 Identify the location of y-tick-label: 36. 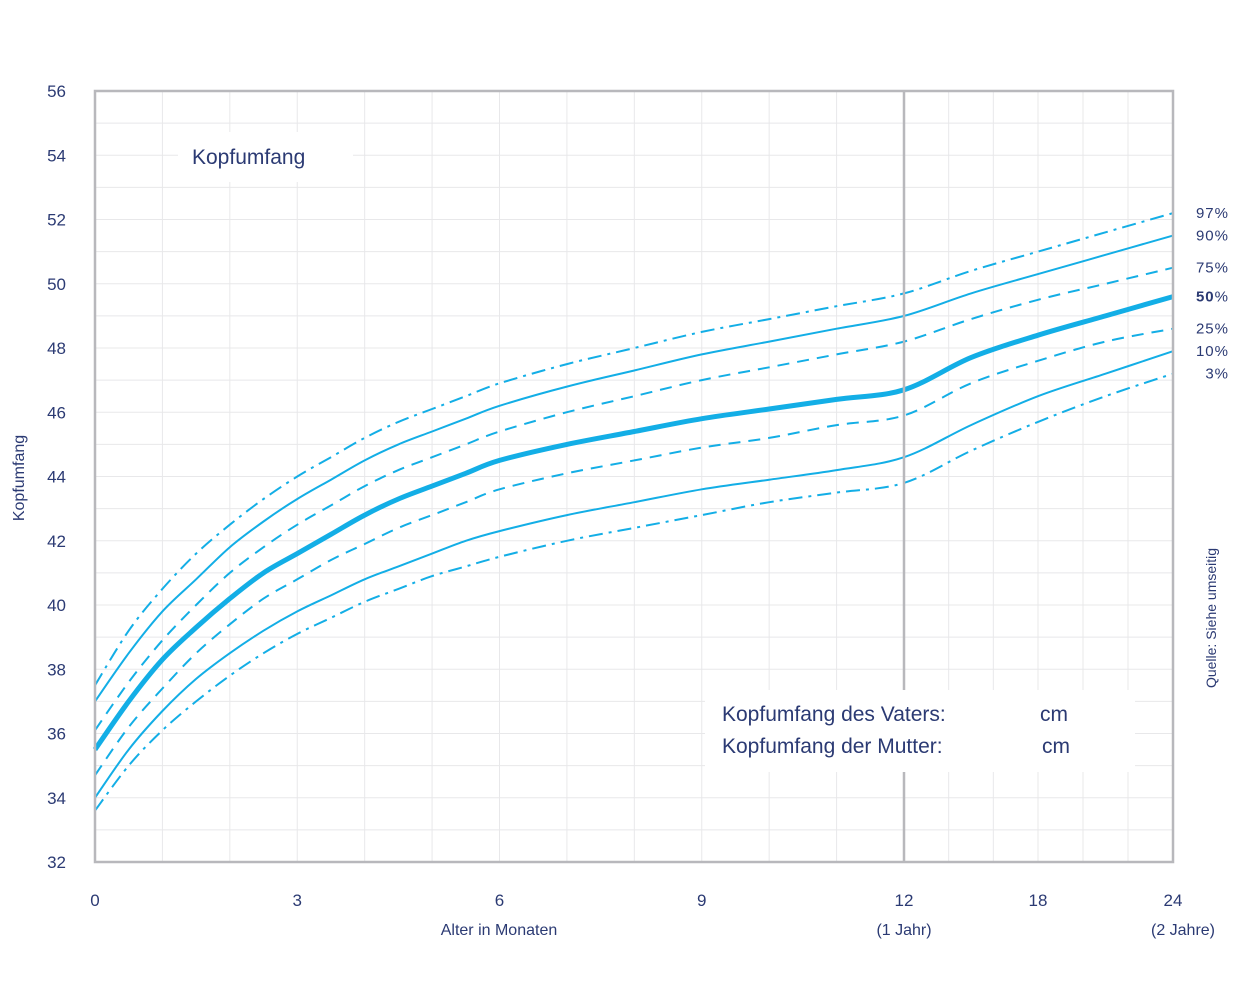
(56, 734).